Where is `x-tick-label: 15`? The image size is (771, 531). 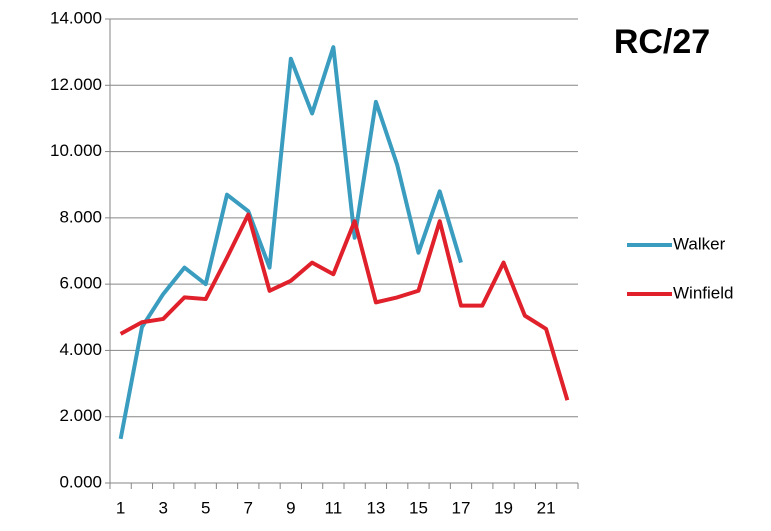 x-tick-label: 15 is located at coordinates (418, 507).